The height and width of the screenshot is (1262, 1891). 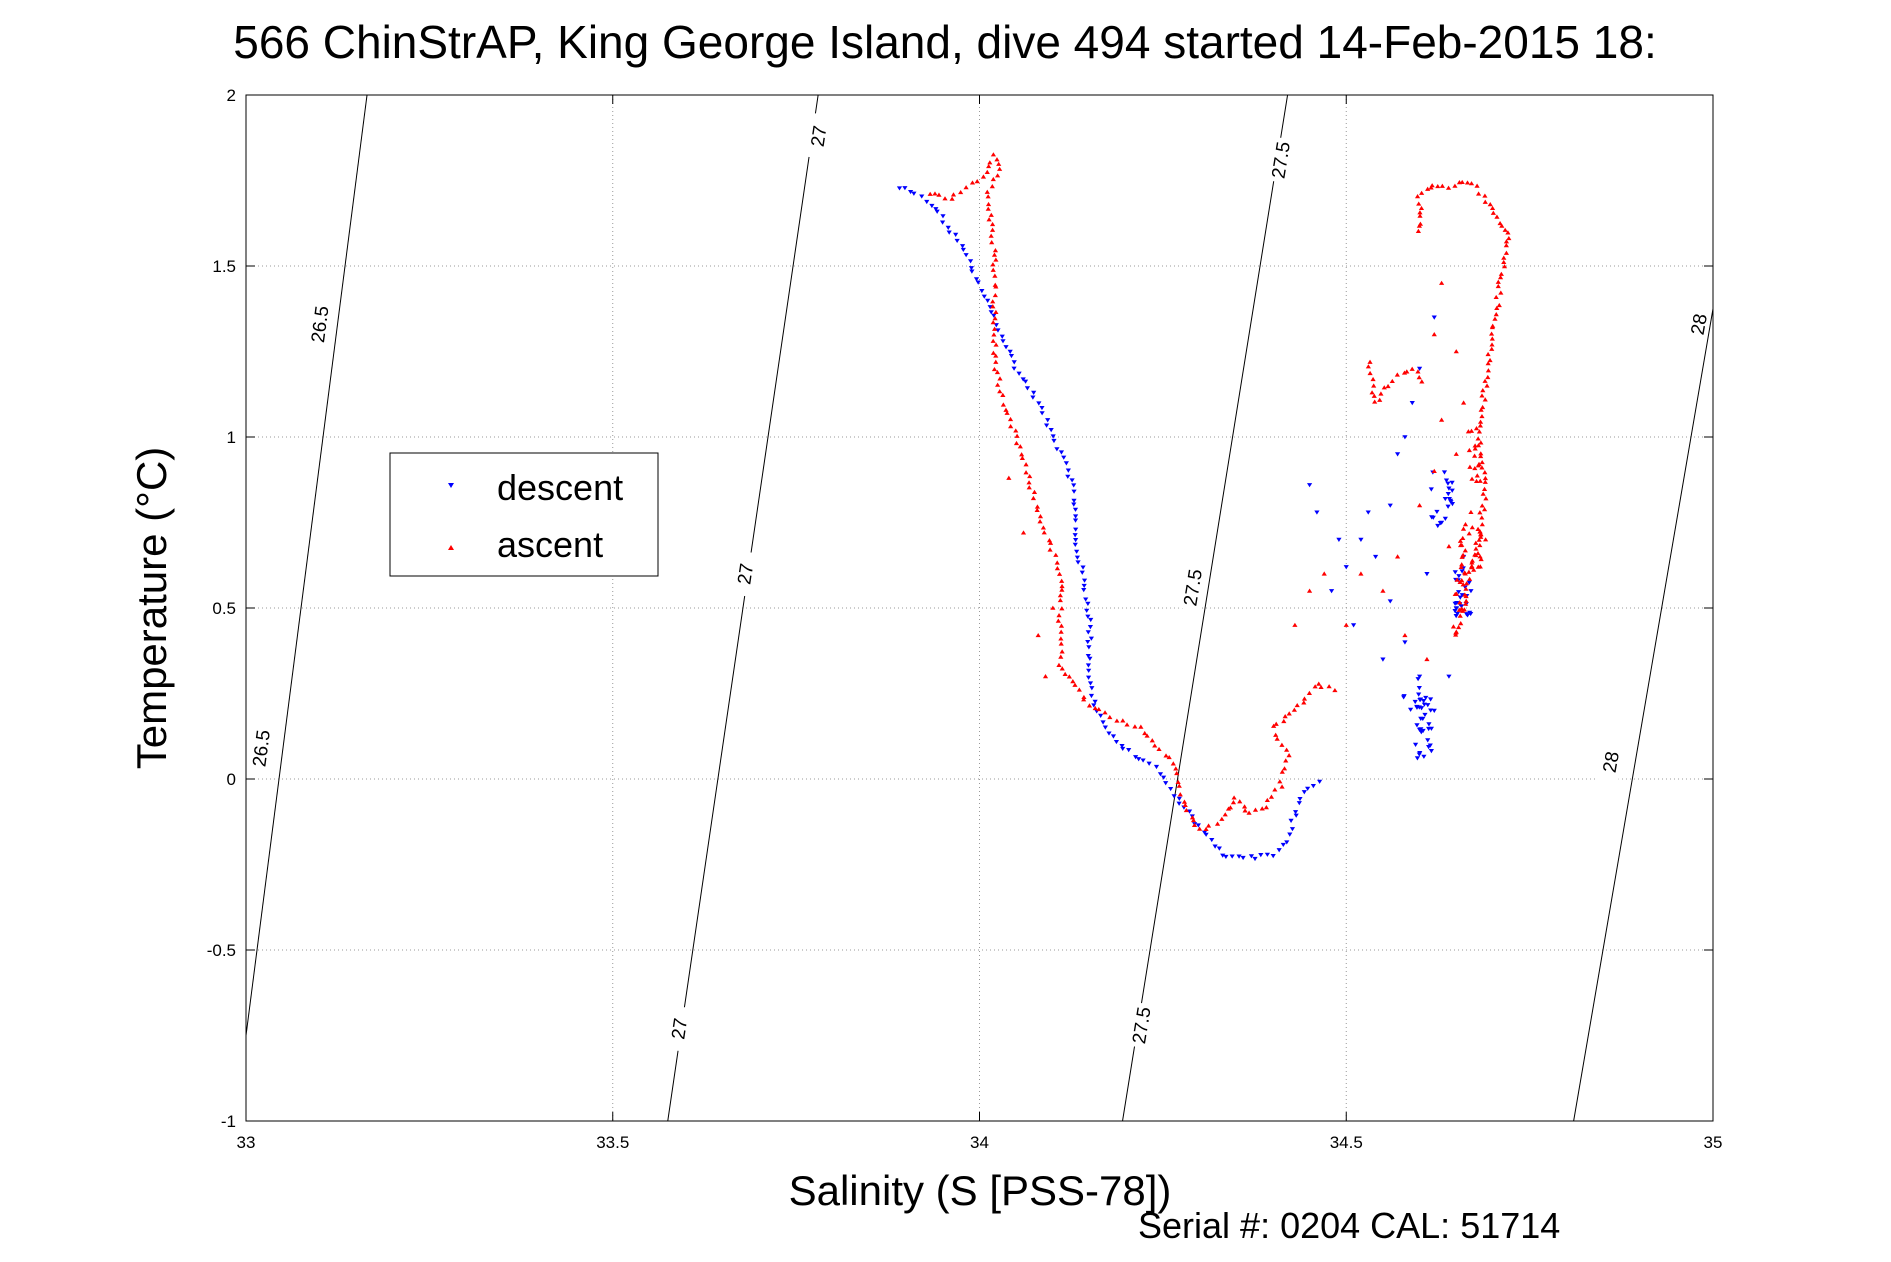 What do you see at coordinates (451, 547) in the screenshot?
I see `legend-ascent-marker` at bounding box center [451, 547].